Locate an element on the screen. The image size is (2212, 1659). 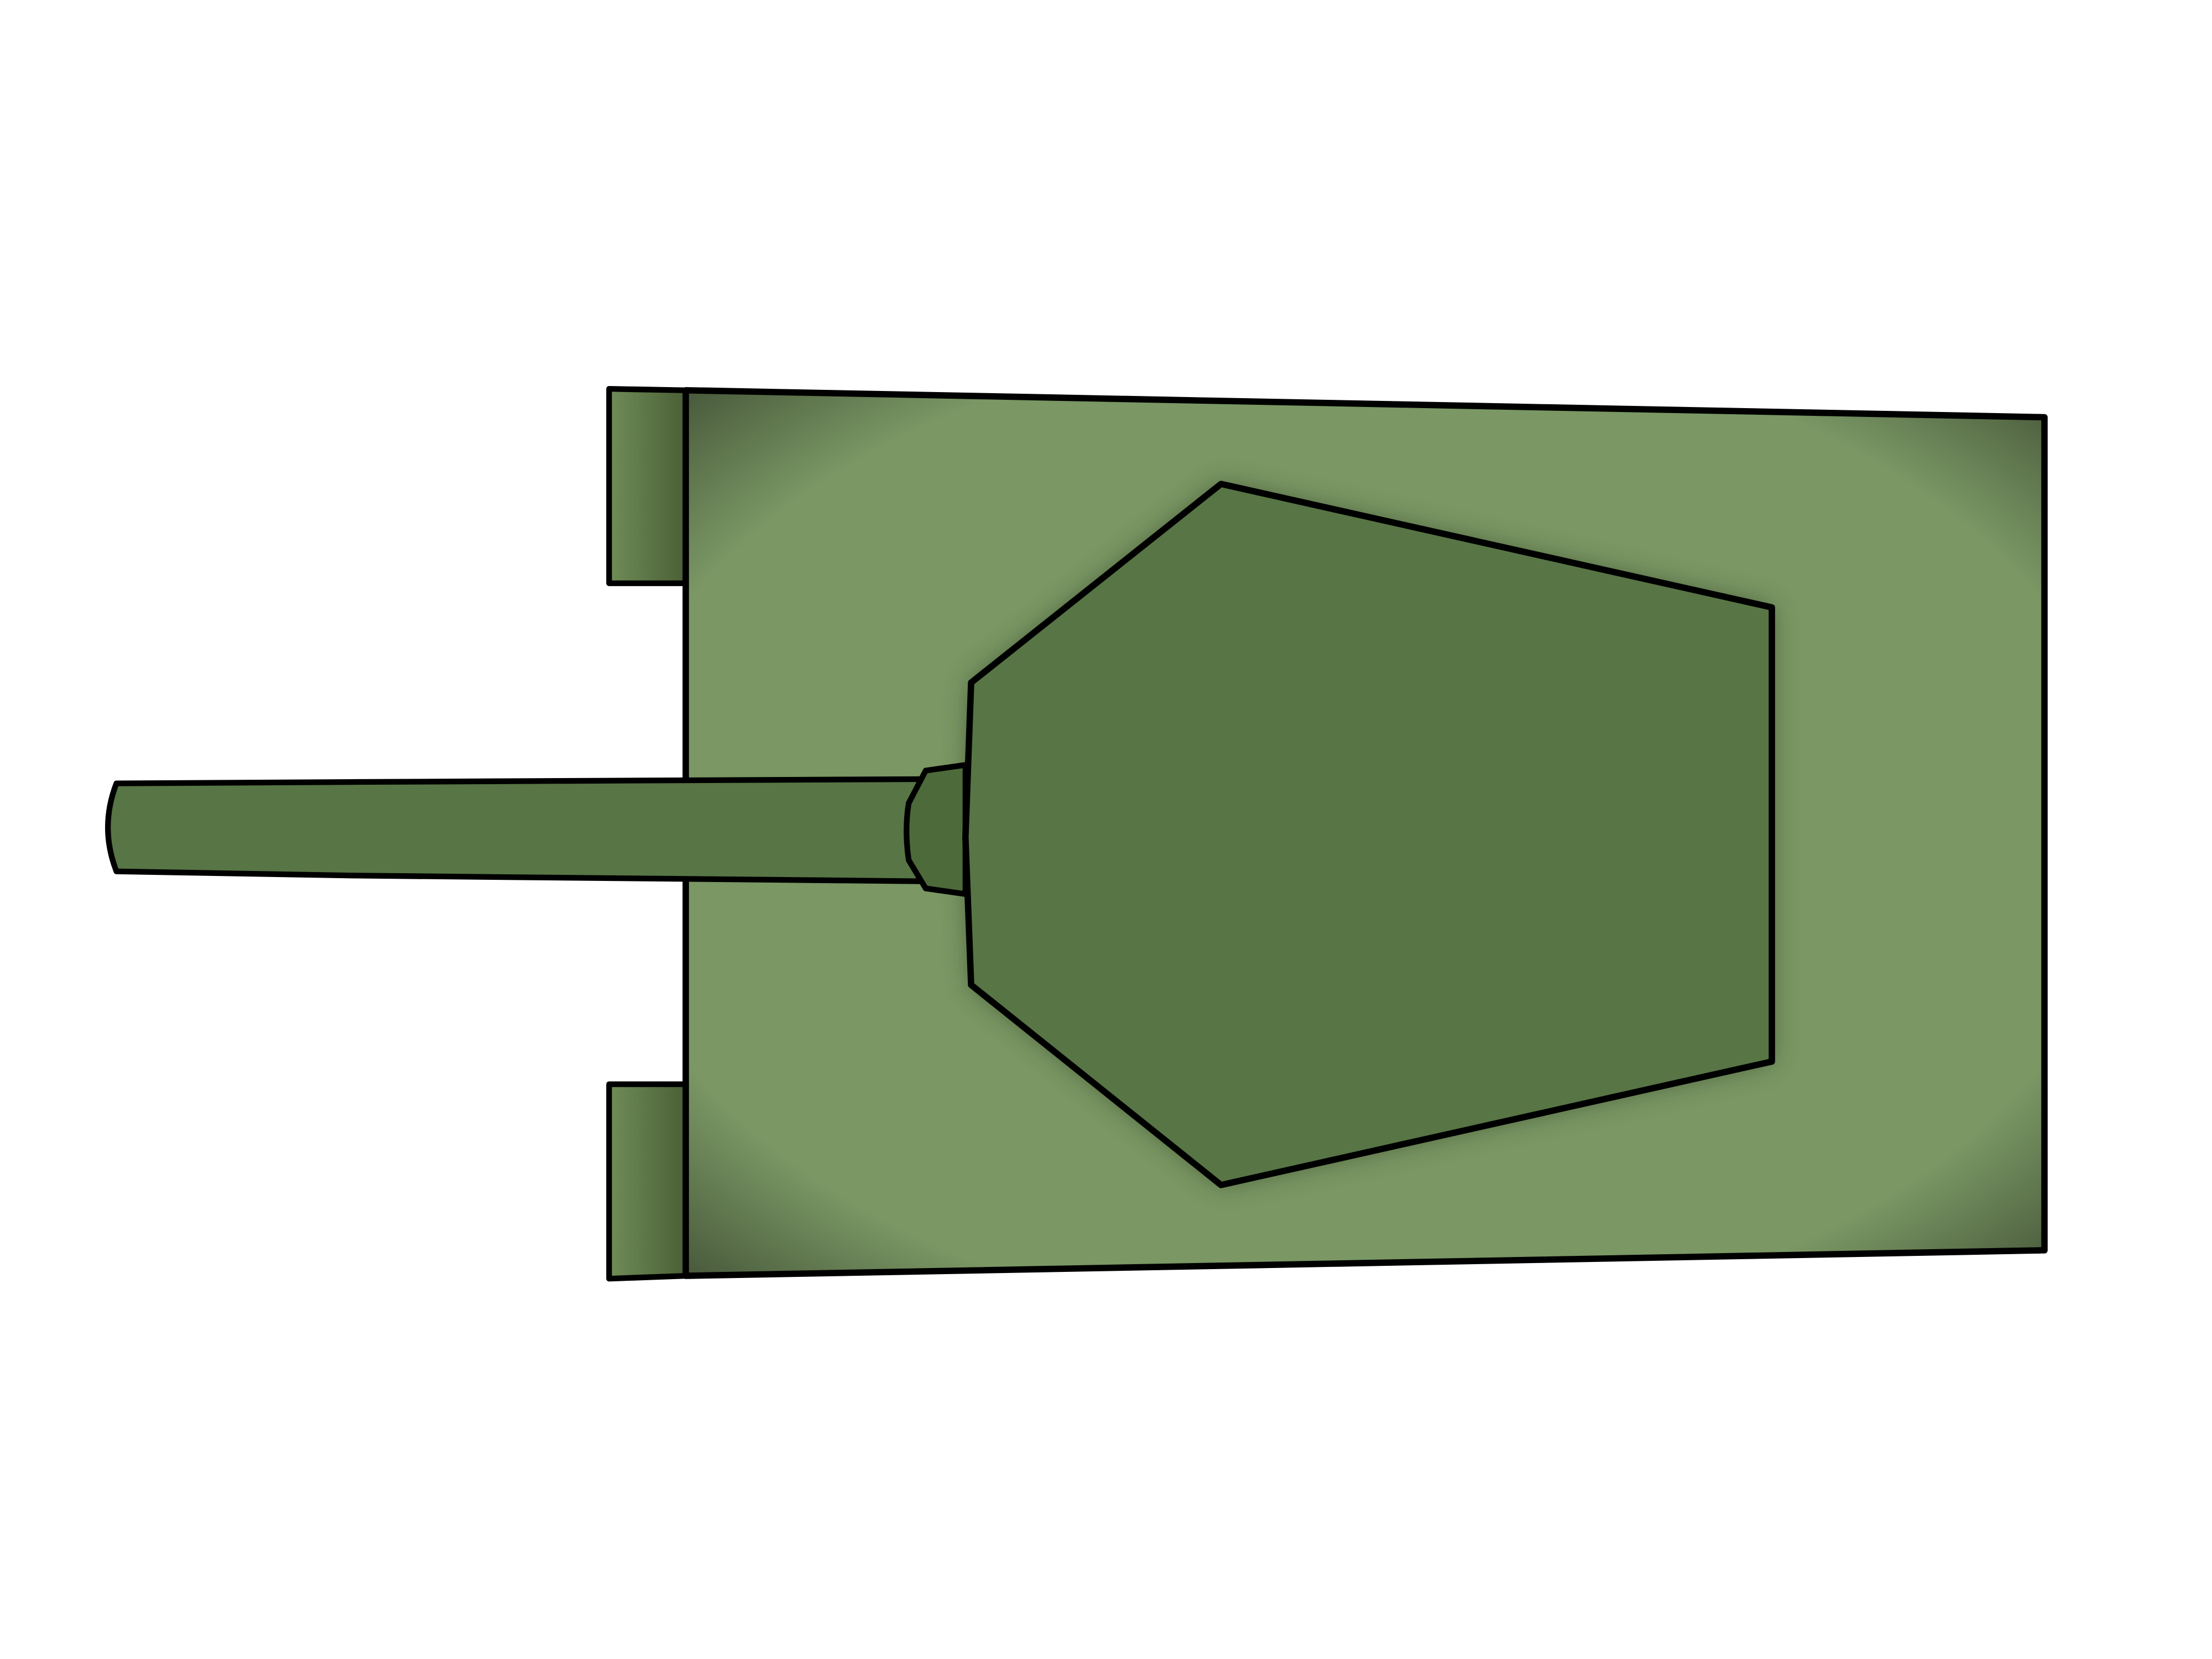
rear-track-bottom is located at coordinates (647, 1181).